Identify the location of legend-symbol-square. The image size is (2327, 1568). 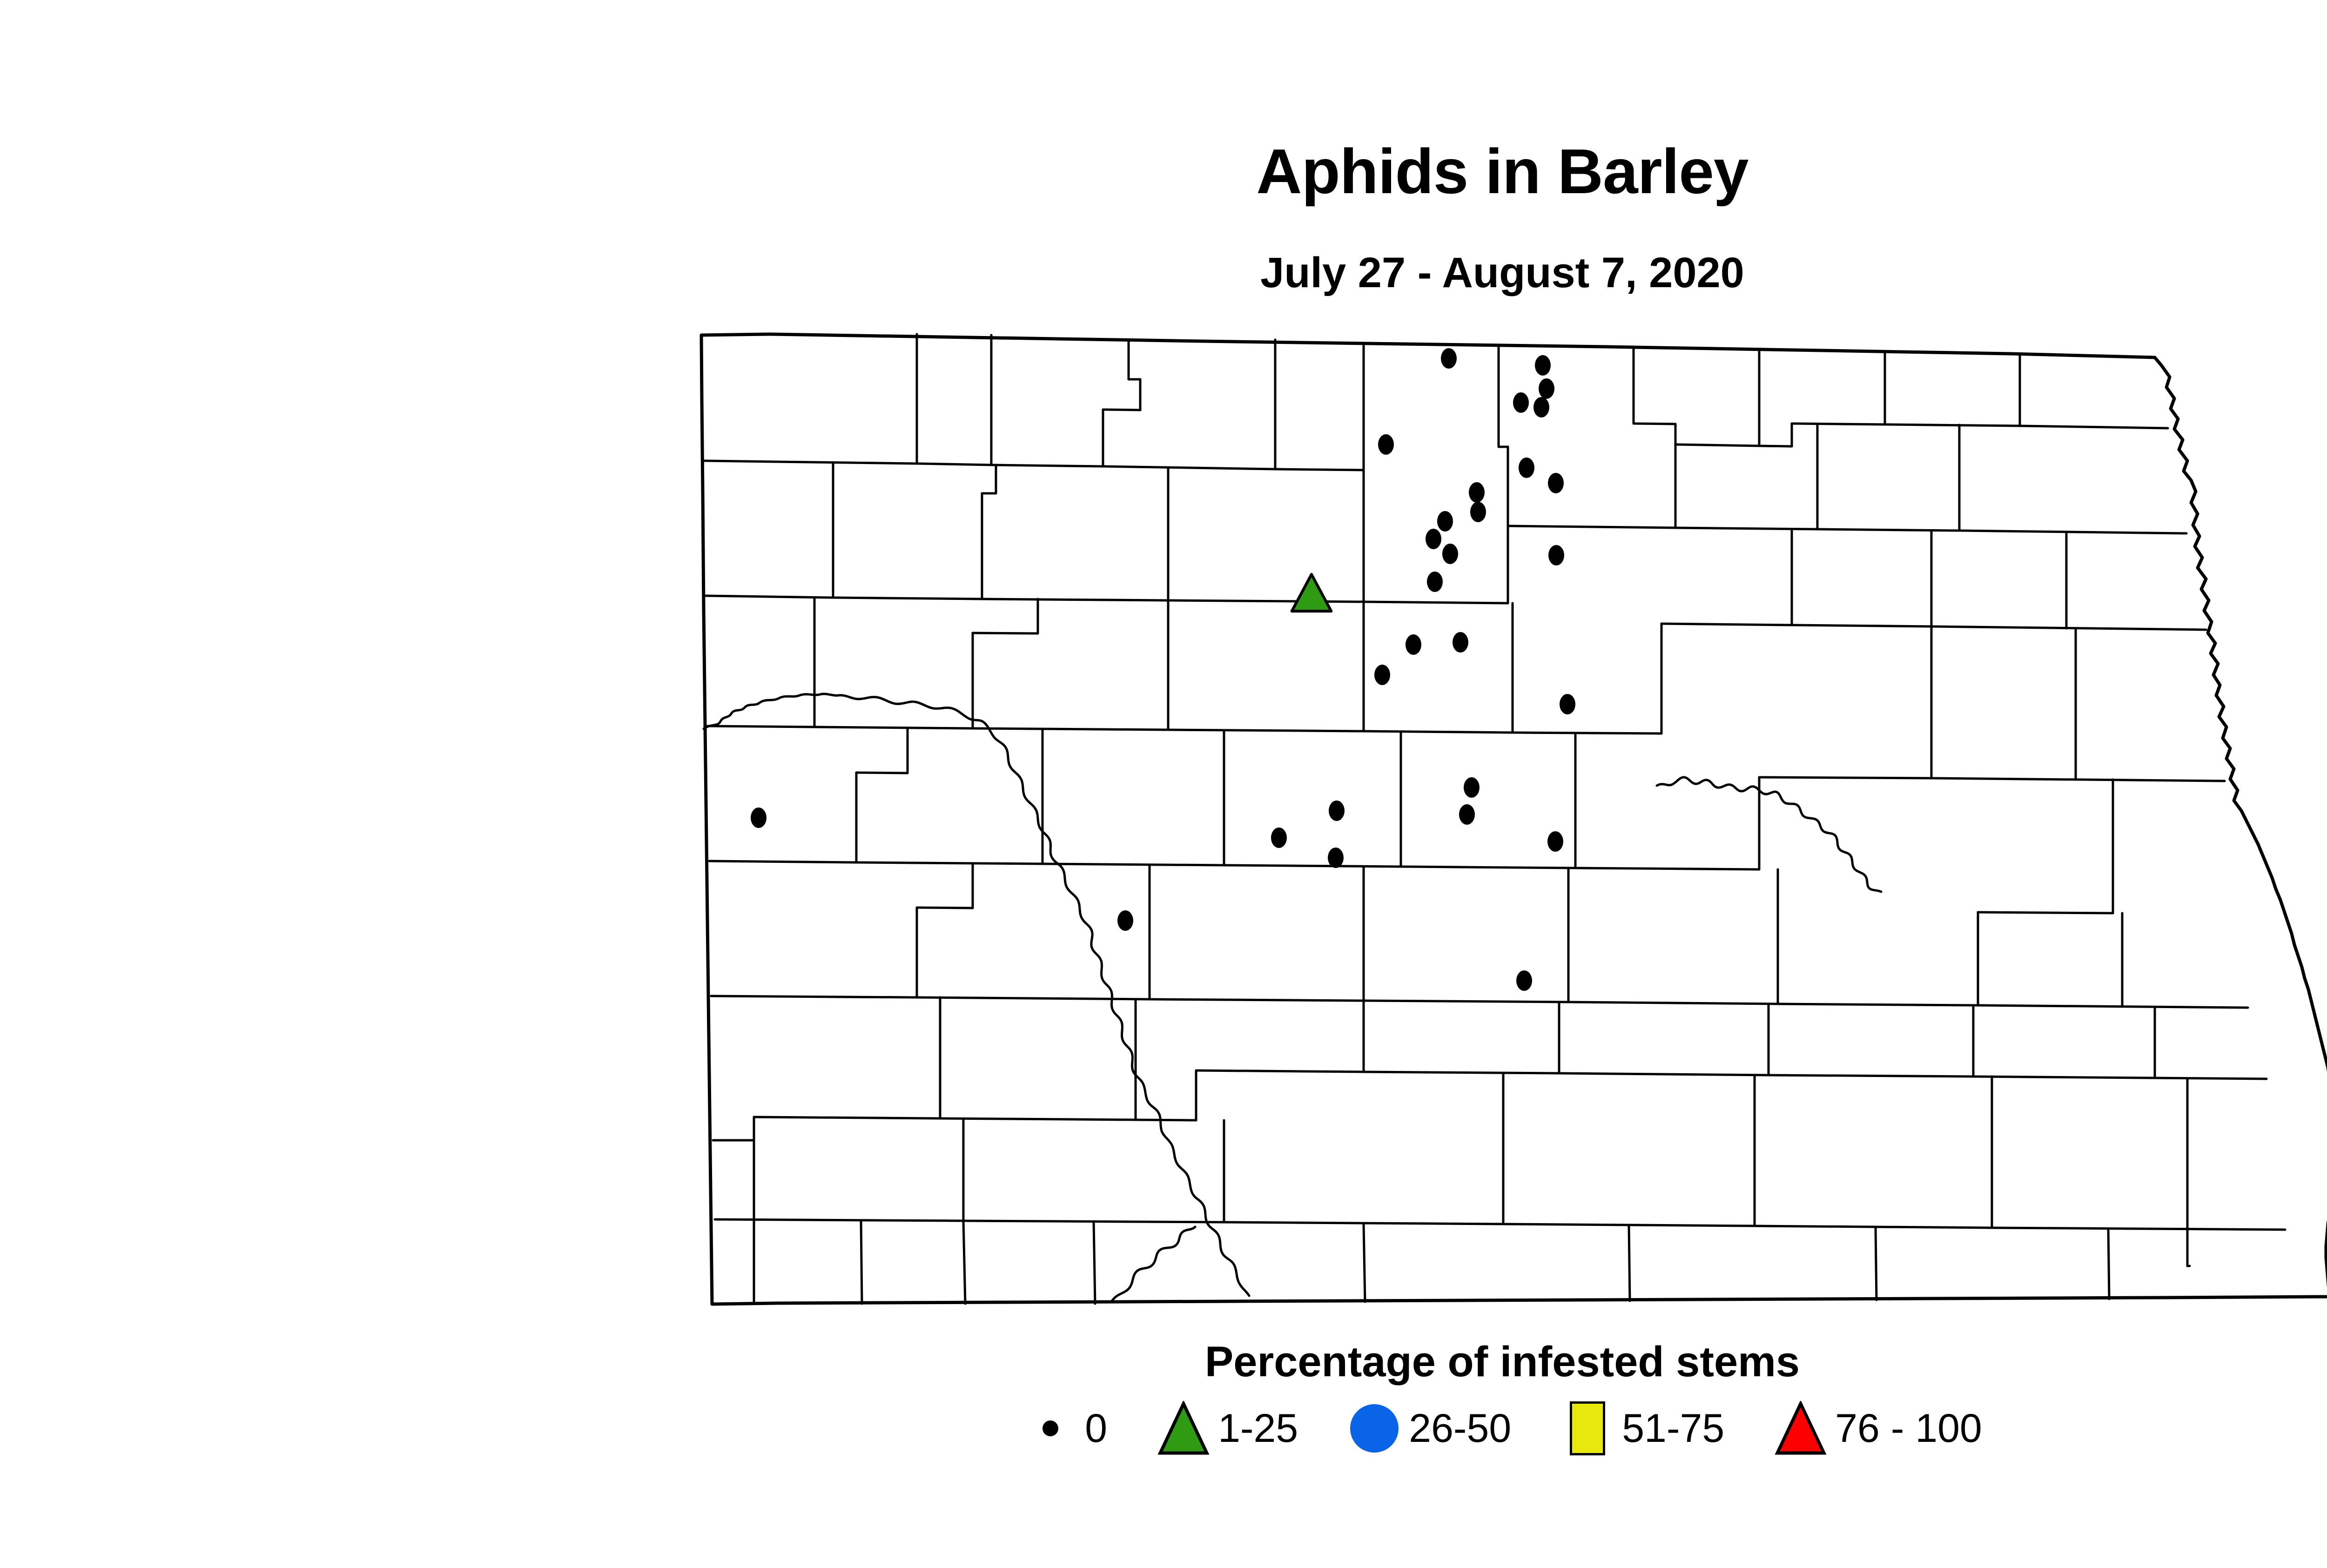
(1587, 1428).